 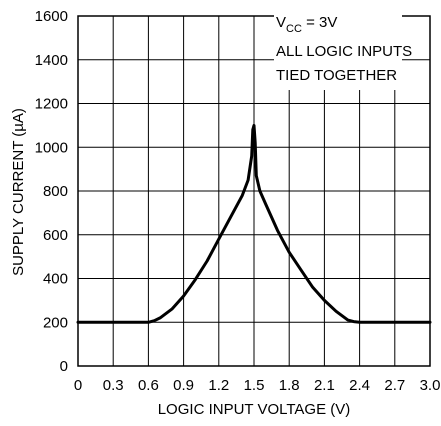 What do you see at coordinates (430, 385) in the screenshot?
I see `x-tick-label: 3.0` at bounding box center [430, 385].